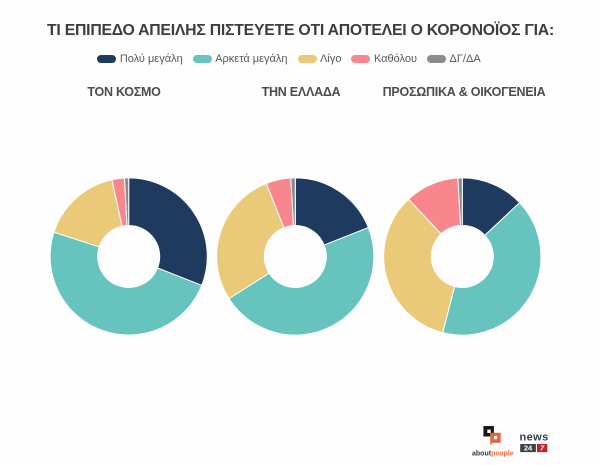 Image resolution: width=600 pixels, height=465 pixels. Describe the element at coordinates (528, 448) in the screenshot. I see `svg-text: 24` at that location.